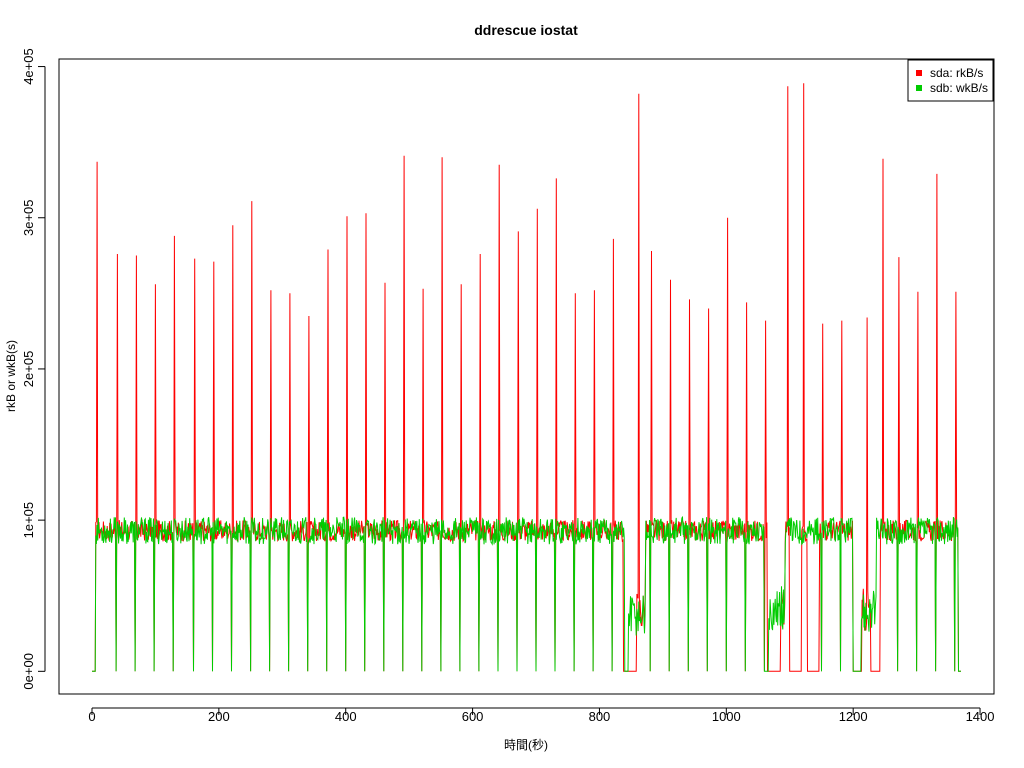 This screenshot has width=1024, height=768. I want to click on x-tick-label: 0, so click(91, 716).